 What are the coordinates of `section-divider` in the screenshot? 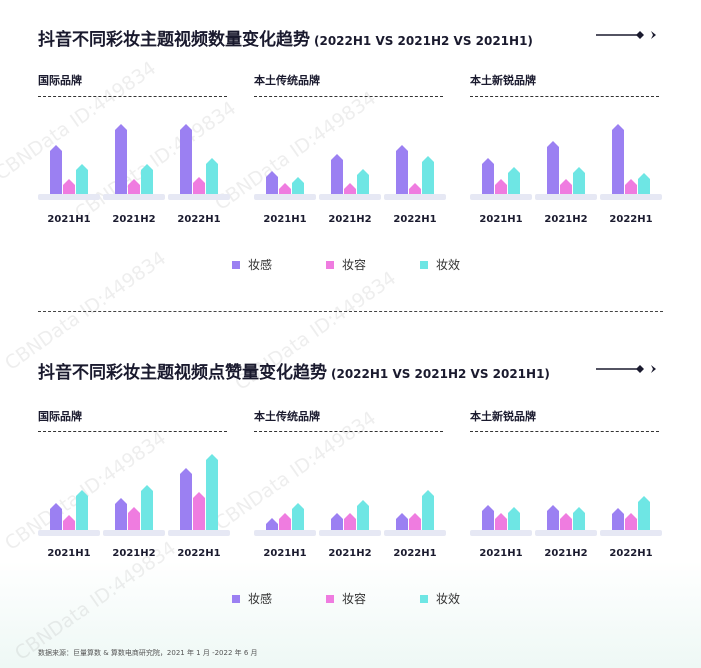 It's located at (350, 311).